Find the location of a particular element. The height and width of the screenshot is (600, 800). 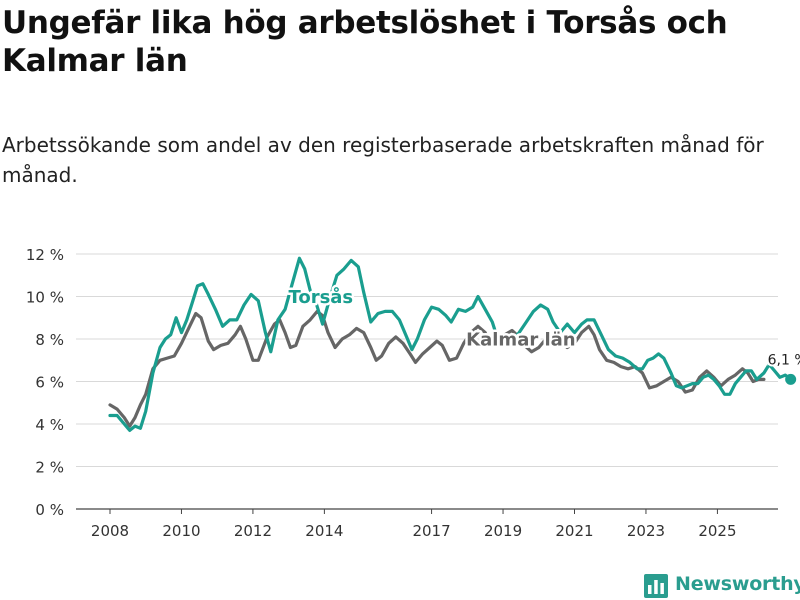

series-labels: Kalmar län Torsås 6,1 % is located at coordinates (543, 334).